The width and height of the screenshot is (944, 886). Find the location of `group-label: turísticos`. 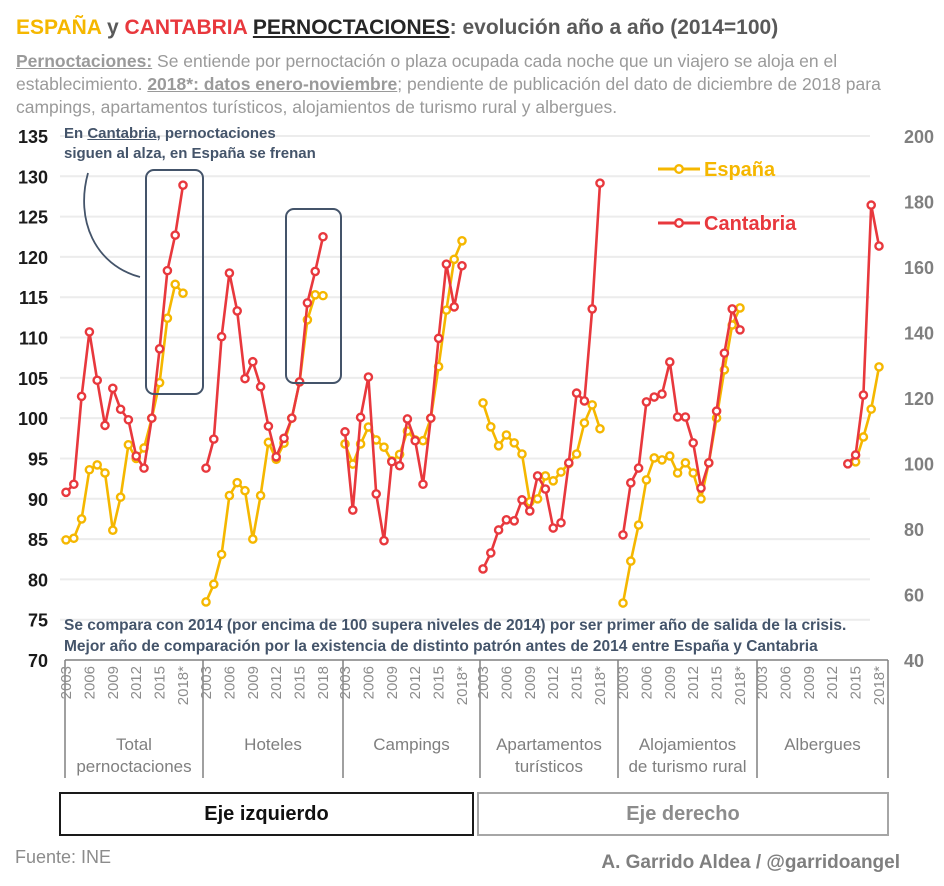

group-label: turísticos is located at coordinates (549, 766).